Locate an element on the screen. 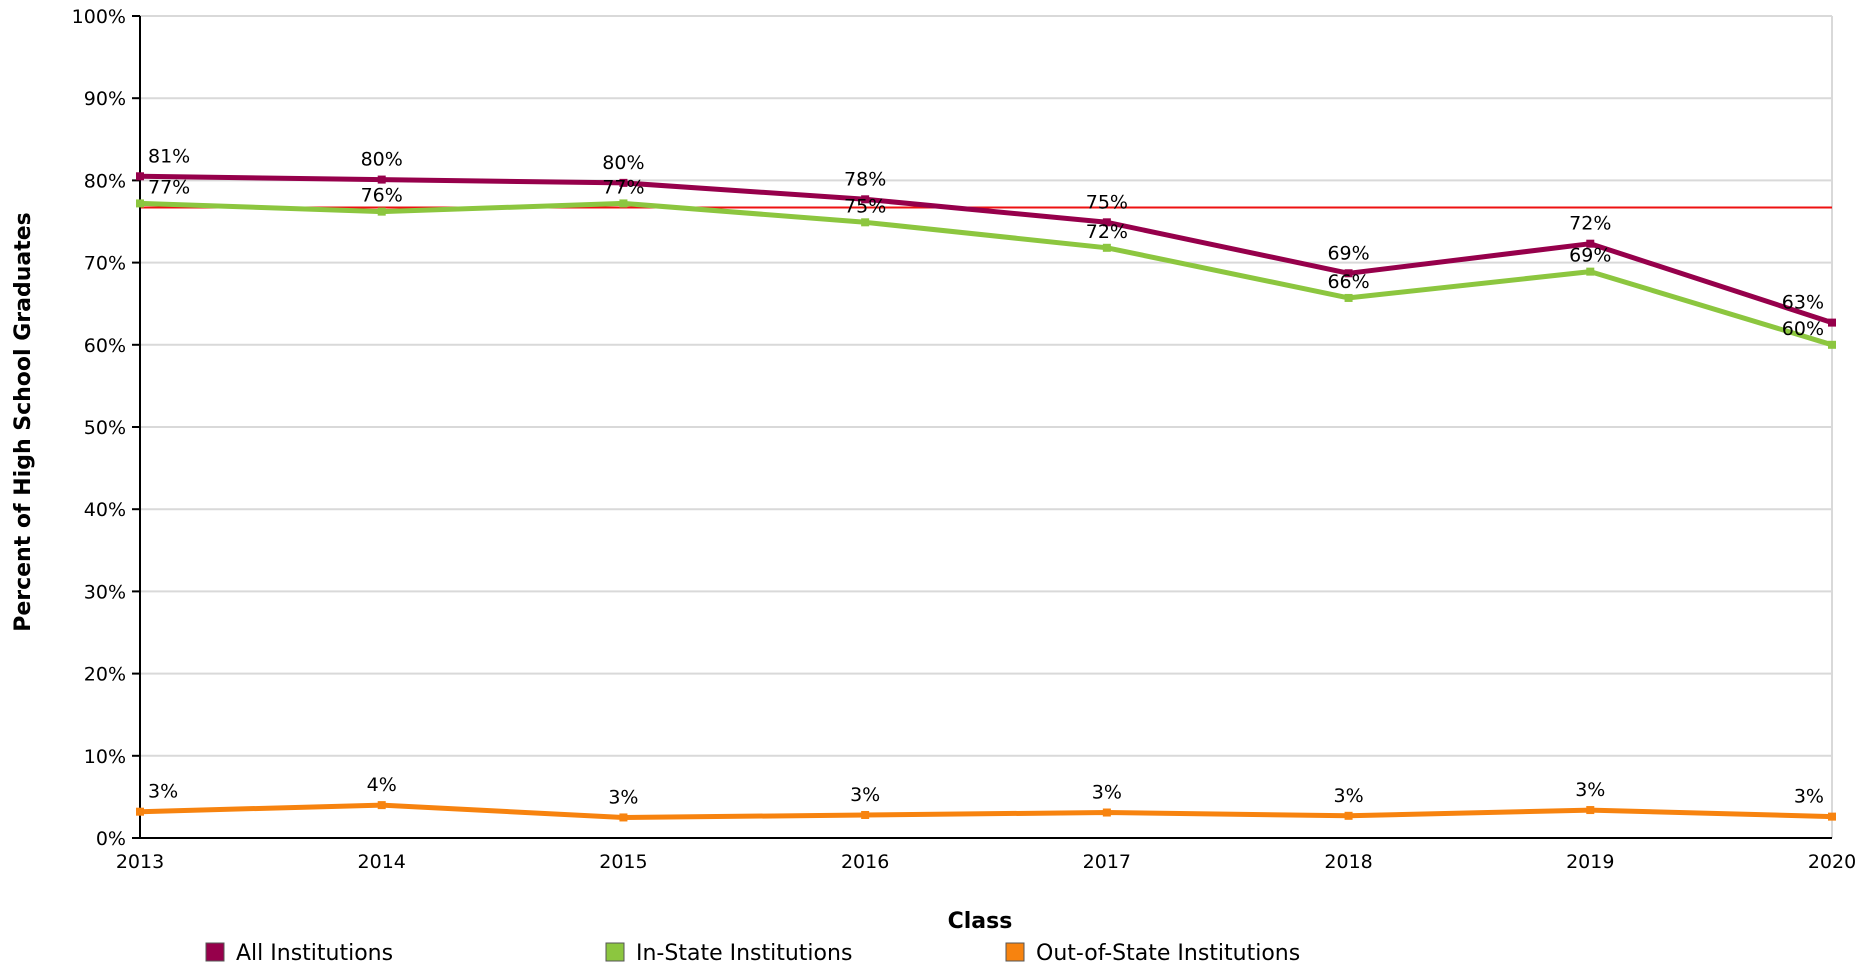  x-tick-label: 2015 is located at coordinates (623, 862).